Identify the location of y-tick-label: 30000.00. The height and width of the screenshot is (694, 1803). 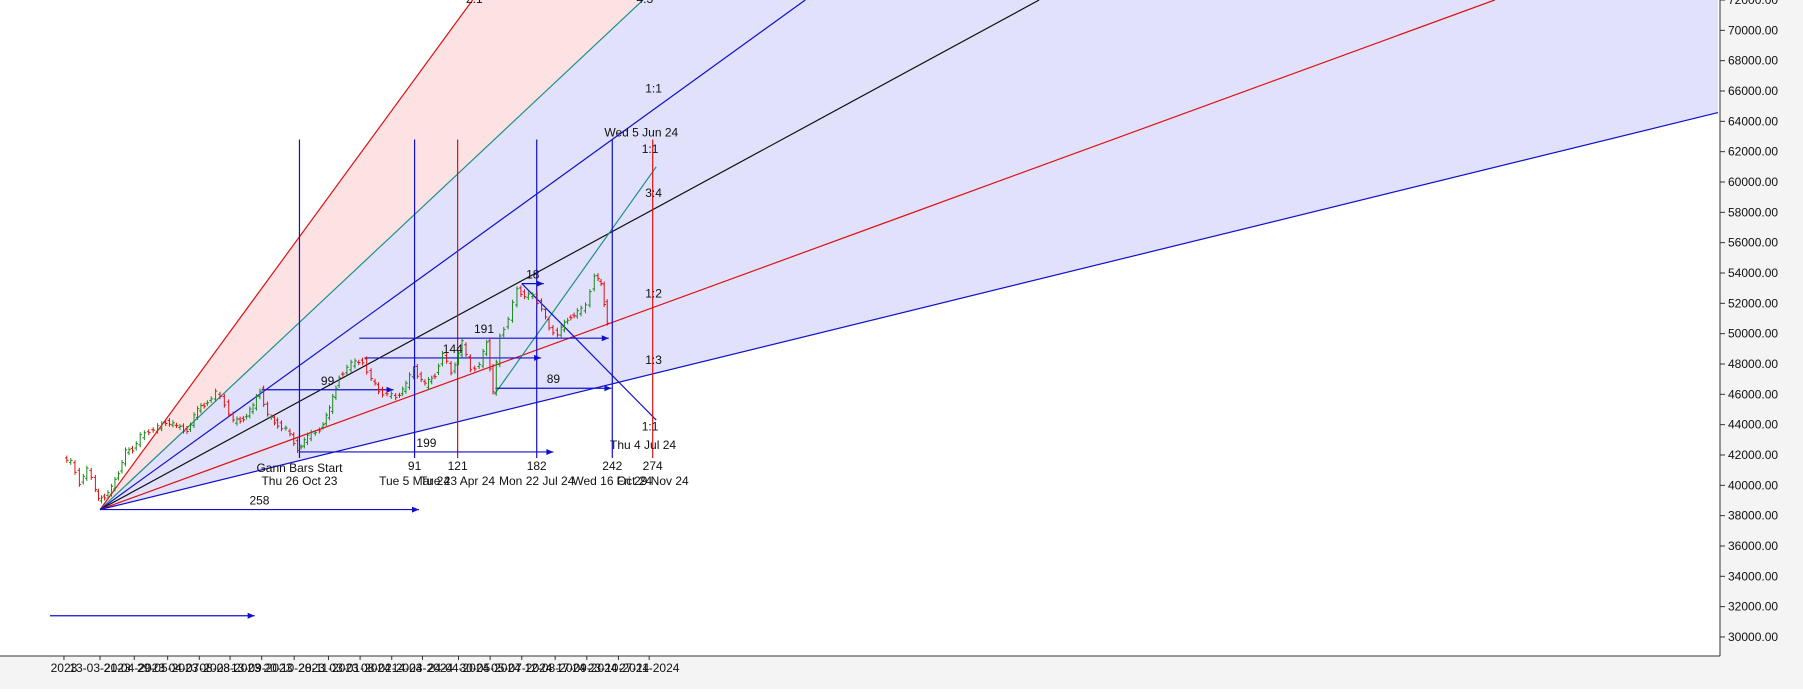
(1753, 637).